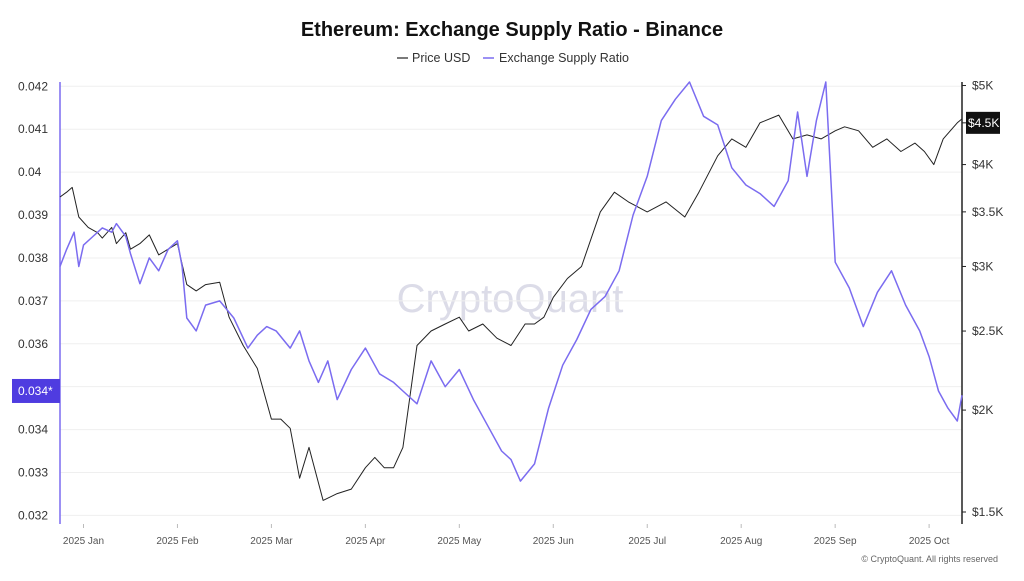 The width and height of the screenshot is (1024, 581). Describe the element at coordinates (33, 344) in the screenshot. I see `left-tick-label: 0.036` at that location.